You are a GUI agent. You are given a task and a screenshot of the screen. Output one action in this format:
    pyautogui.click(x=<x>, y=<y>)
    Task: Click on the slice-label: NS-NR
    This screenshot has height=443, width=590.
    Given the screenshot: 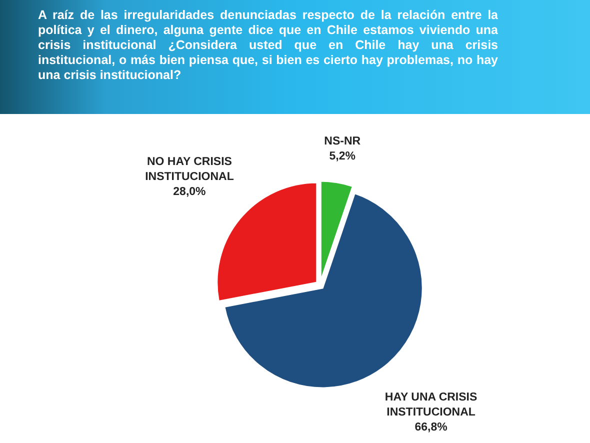 What is the action you would take?
    pyautogui.click(x=343, y=142)
    